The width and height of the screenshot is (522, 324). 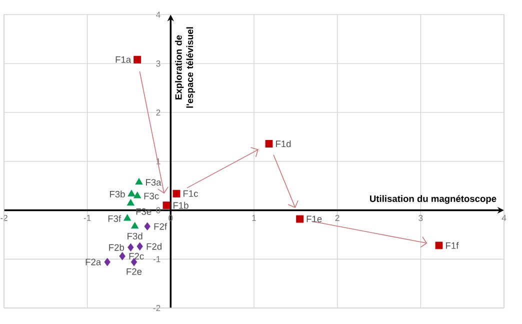 I want to click on annotation: F3c, so click(x=151, y=196).